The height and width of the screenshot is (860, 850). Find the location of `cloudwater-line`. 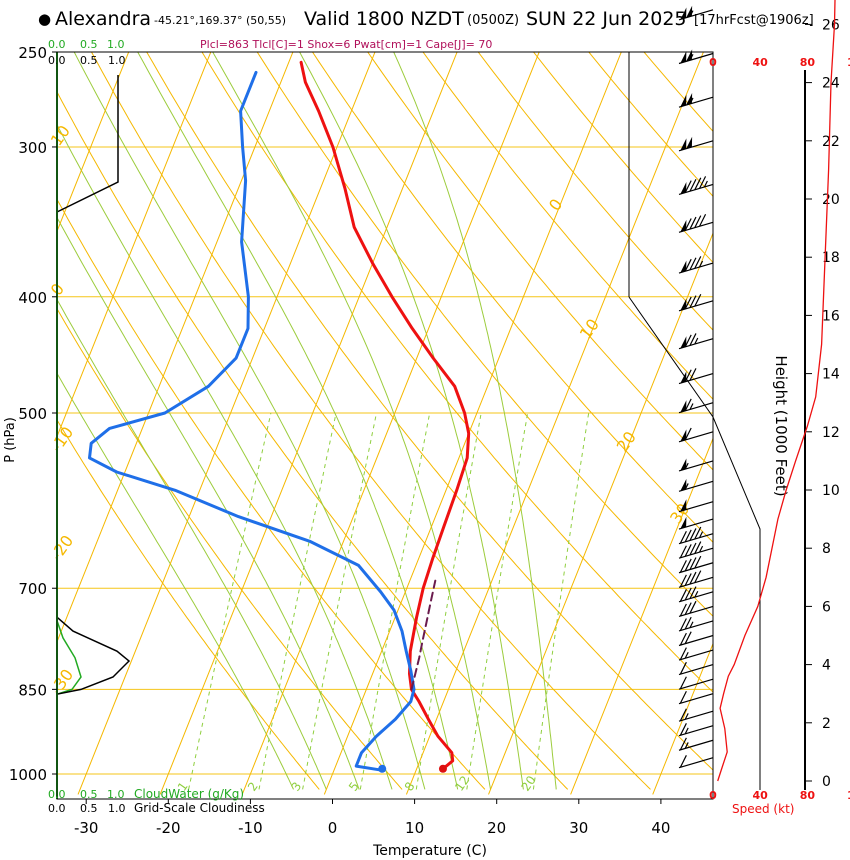

cloudwater-line is located at coordinates (69, 657).